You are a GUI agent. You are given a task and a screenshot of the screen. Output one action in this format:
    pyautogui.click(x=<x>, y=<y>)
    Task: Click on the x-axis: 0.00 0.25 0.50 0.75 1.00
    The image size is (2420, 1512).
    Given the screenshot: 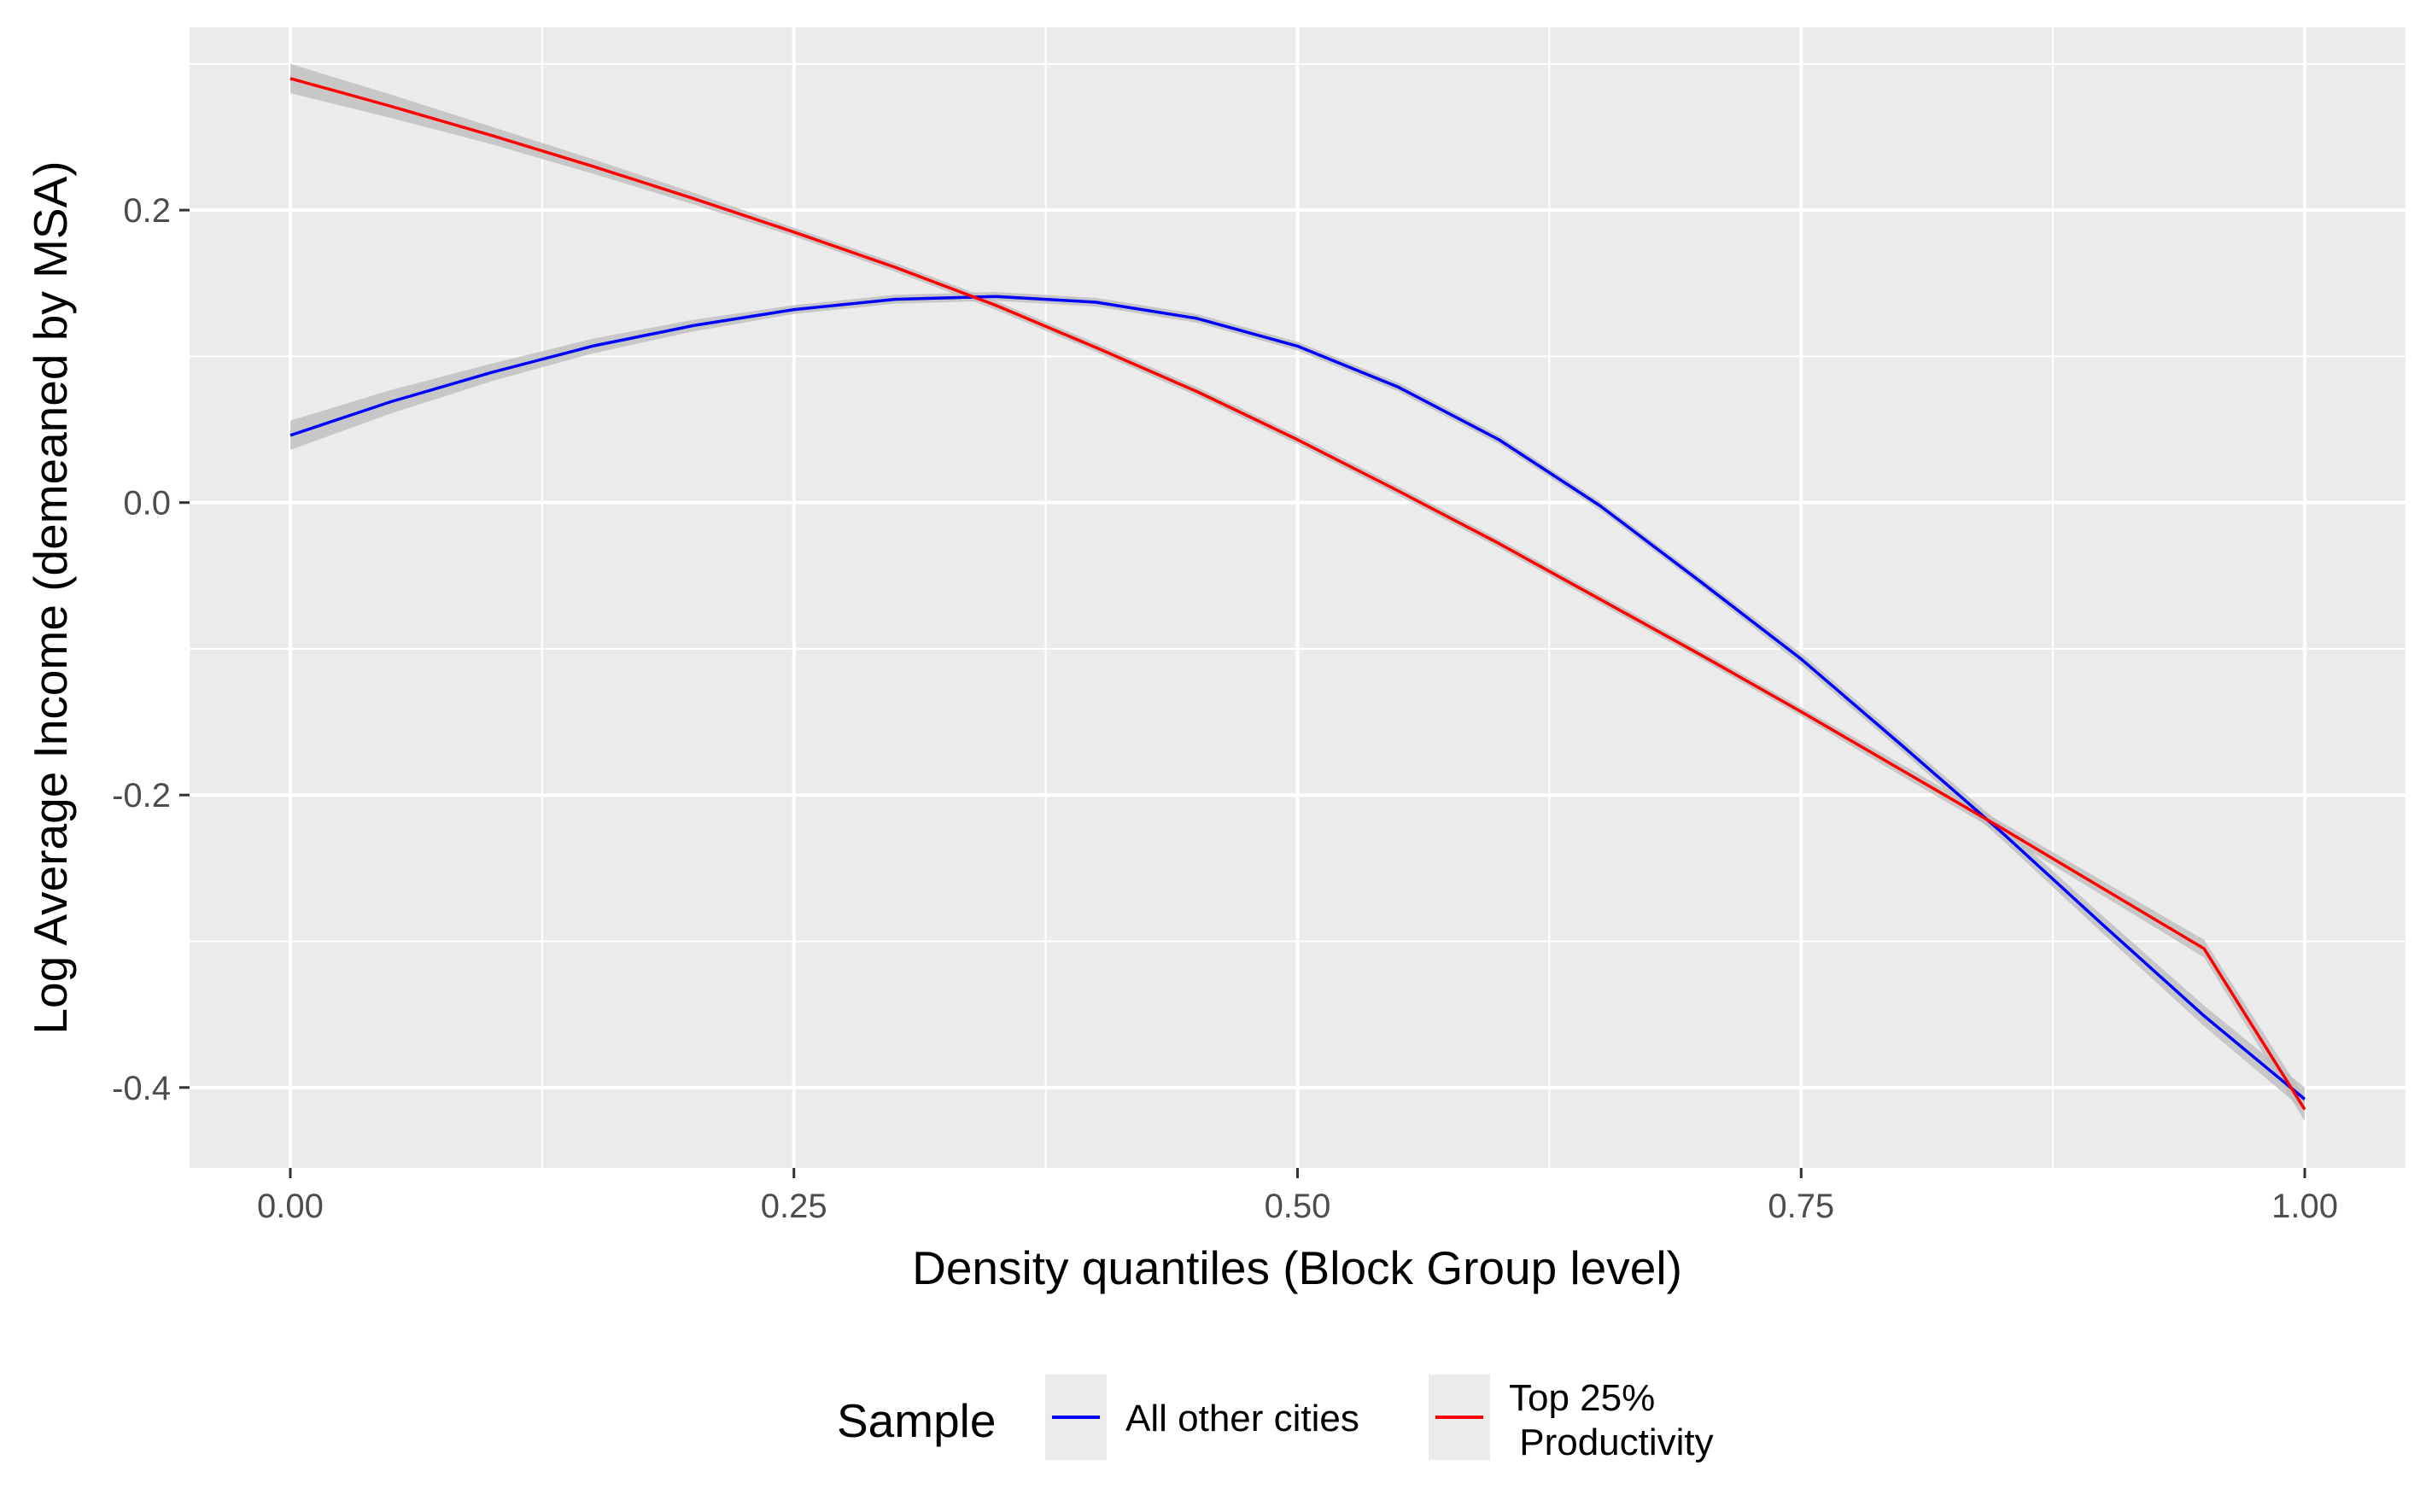 What is the action you would take?
    pyautogui.click(x=1297, y=1196)
    